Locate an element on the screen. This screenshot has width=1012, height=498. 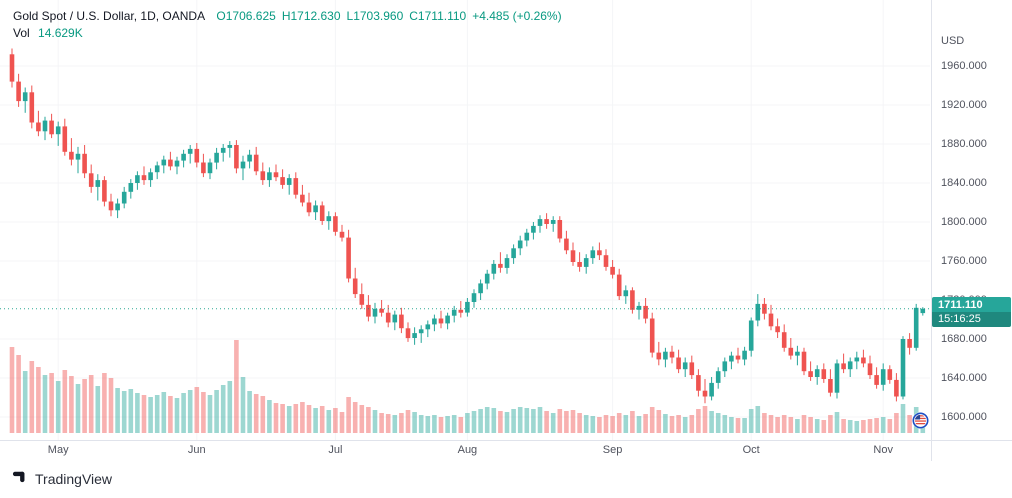
price-tick-label: 1680.000 is located at coordinates (964, 339).